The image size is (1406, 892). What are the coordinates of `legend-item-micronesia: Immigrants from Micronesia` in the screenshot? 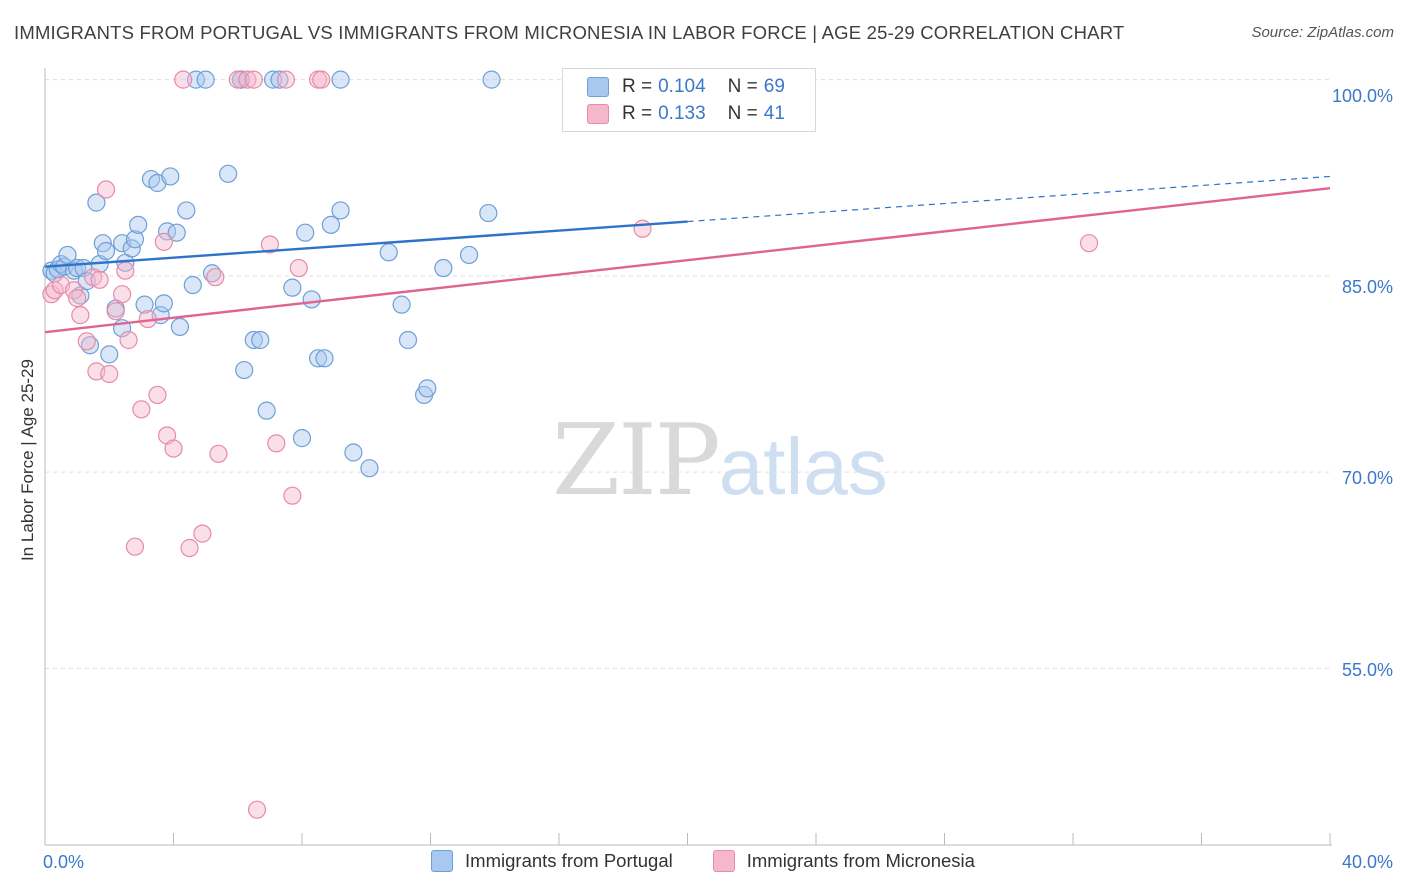 It's located at (843, 861).